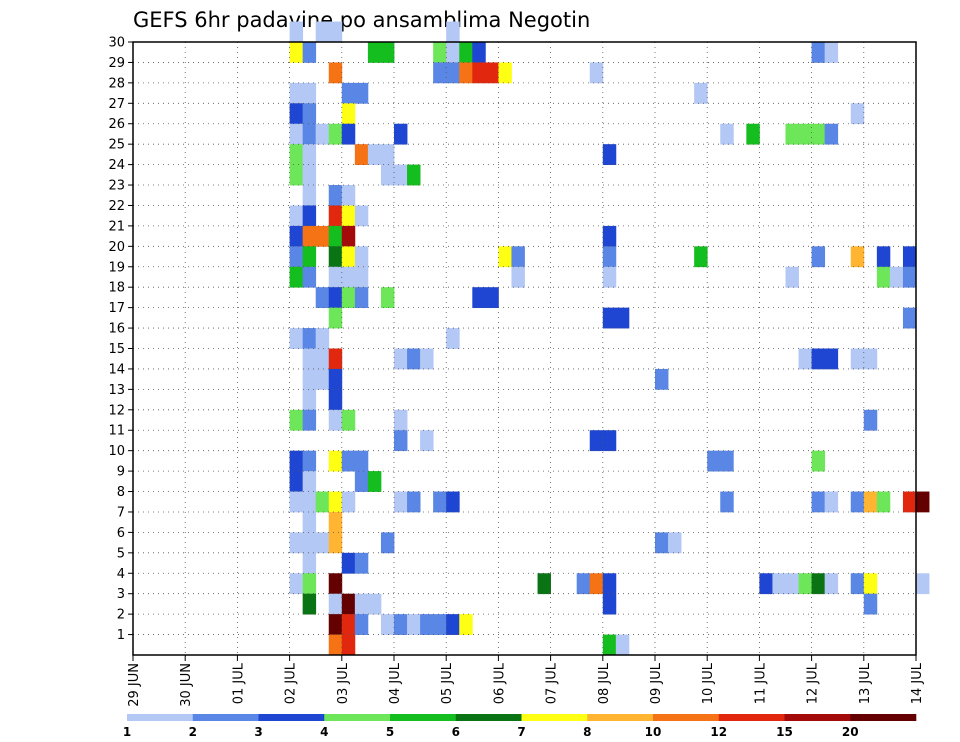 The image size is (960, 742). Describe the element at coordinates (653, 732) in the screenshot. I see `legend-label: 10` at that location.